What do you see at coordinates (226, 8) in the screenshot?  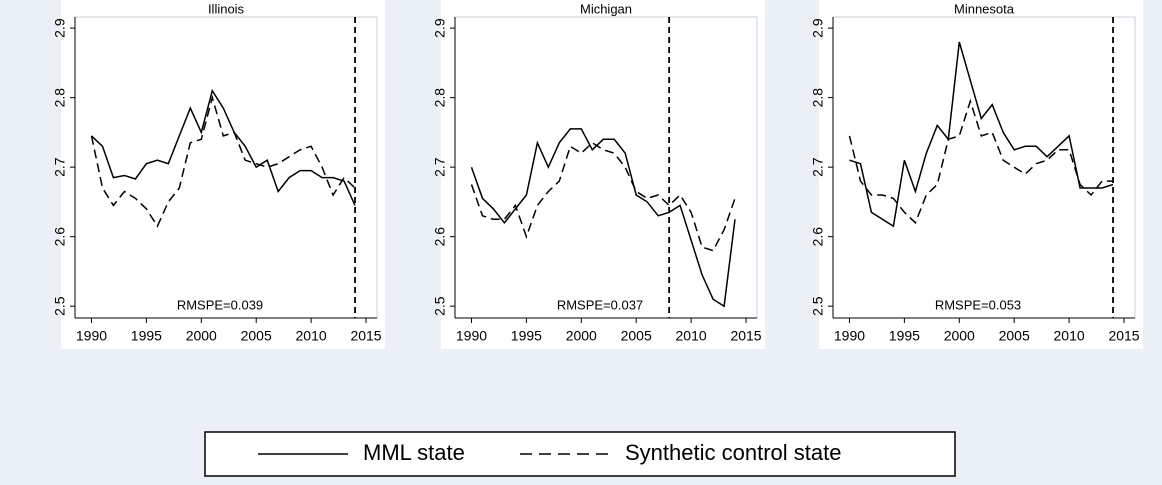 I see `panel-title: Illinois` at bounding box center [226, 8].